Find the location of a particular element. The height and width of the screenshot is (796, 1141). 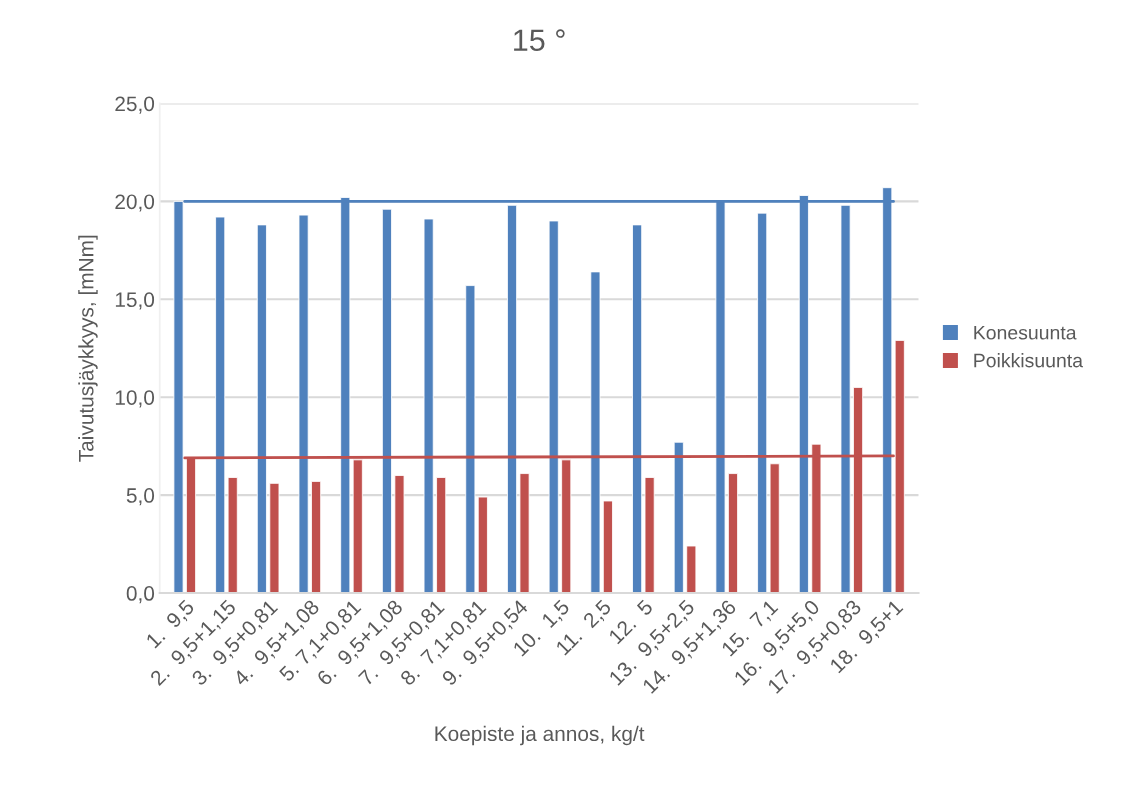

y-tick-label: 10,0 is located at coordinates (135, 399).